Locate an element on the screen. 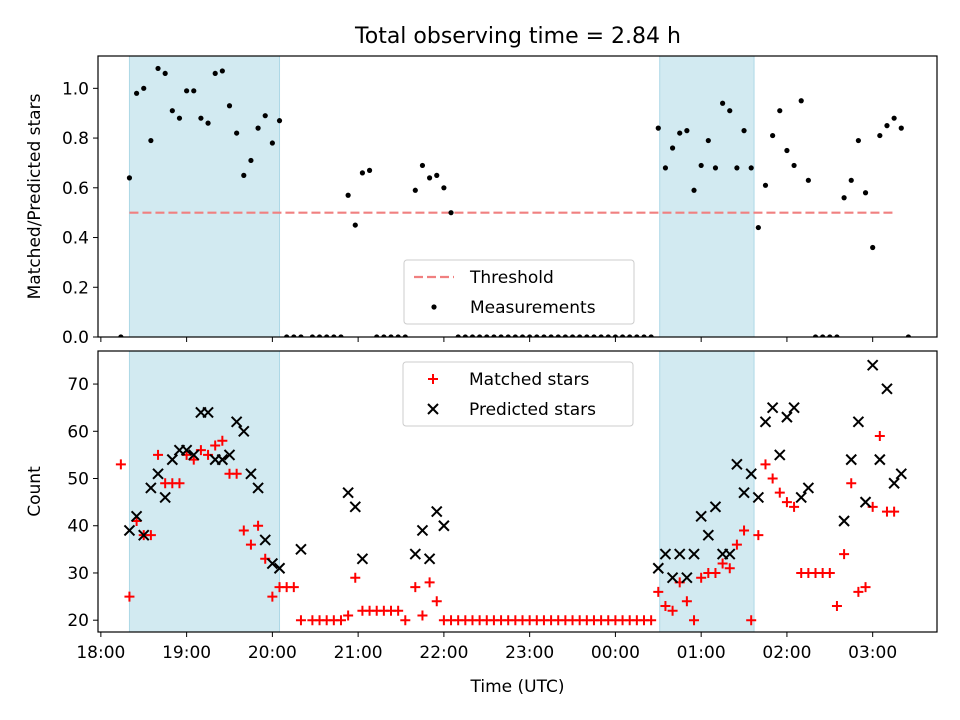  x-tick-label: 21:00 is located at coordinates (358, 653).